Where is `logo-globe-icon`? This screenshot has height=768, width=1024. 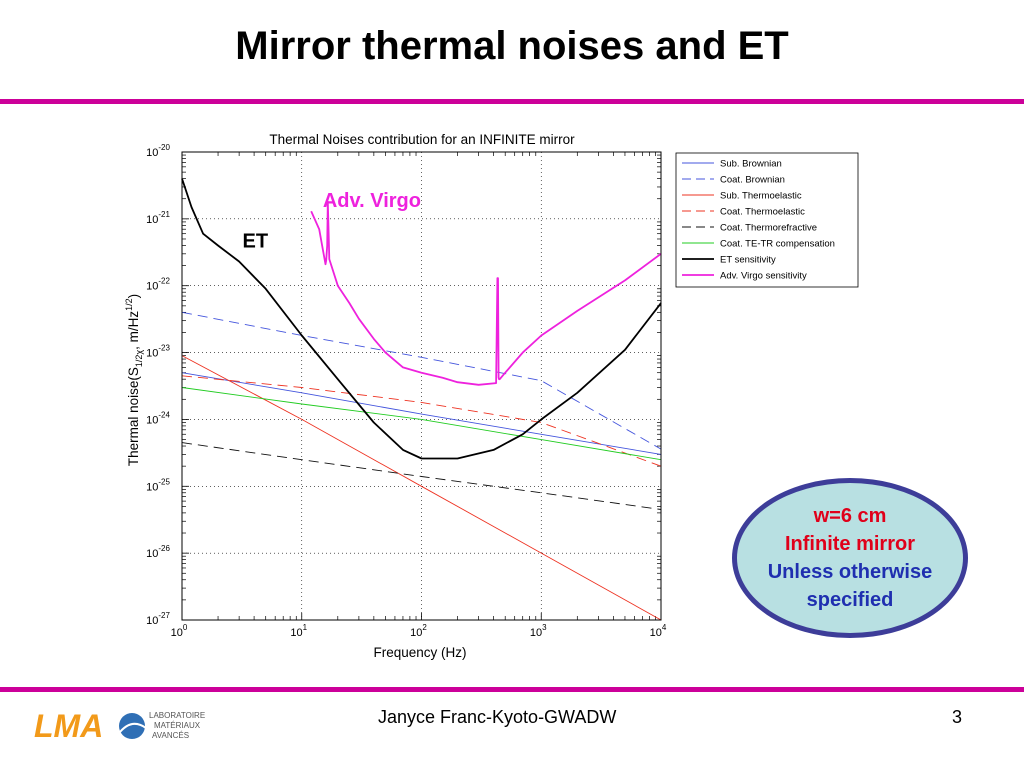
logo-globe-icon is located at coordinates (132, 726).